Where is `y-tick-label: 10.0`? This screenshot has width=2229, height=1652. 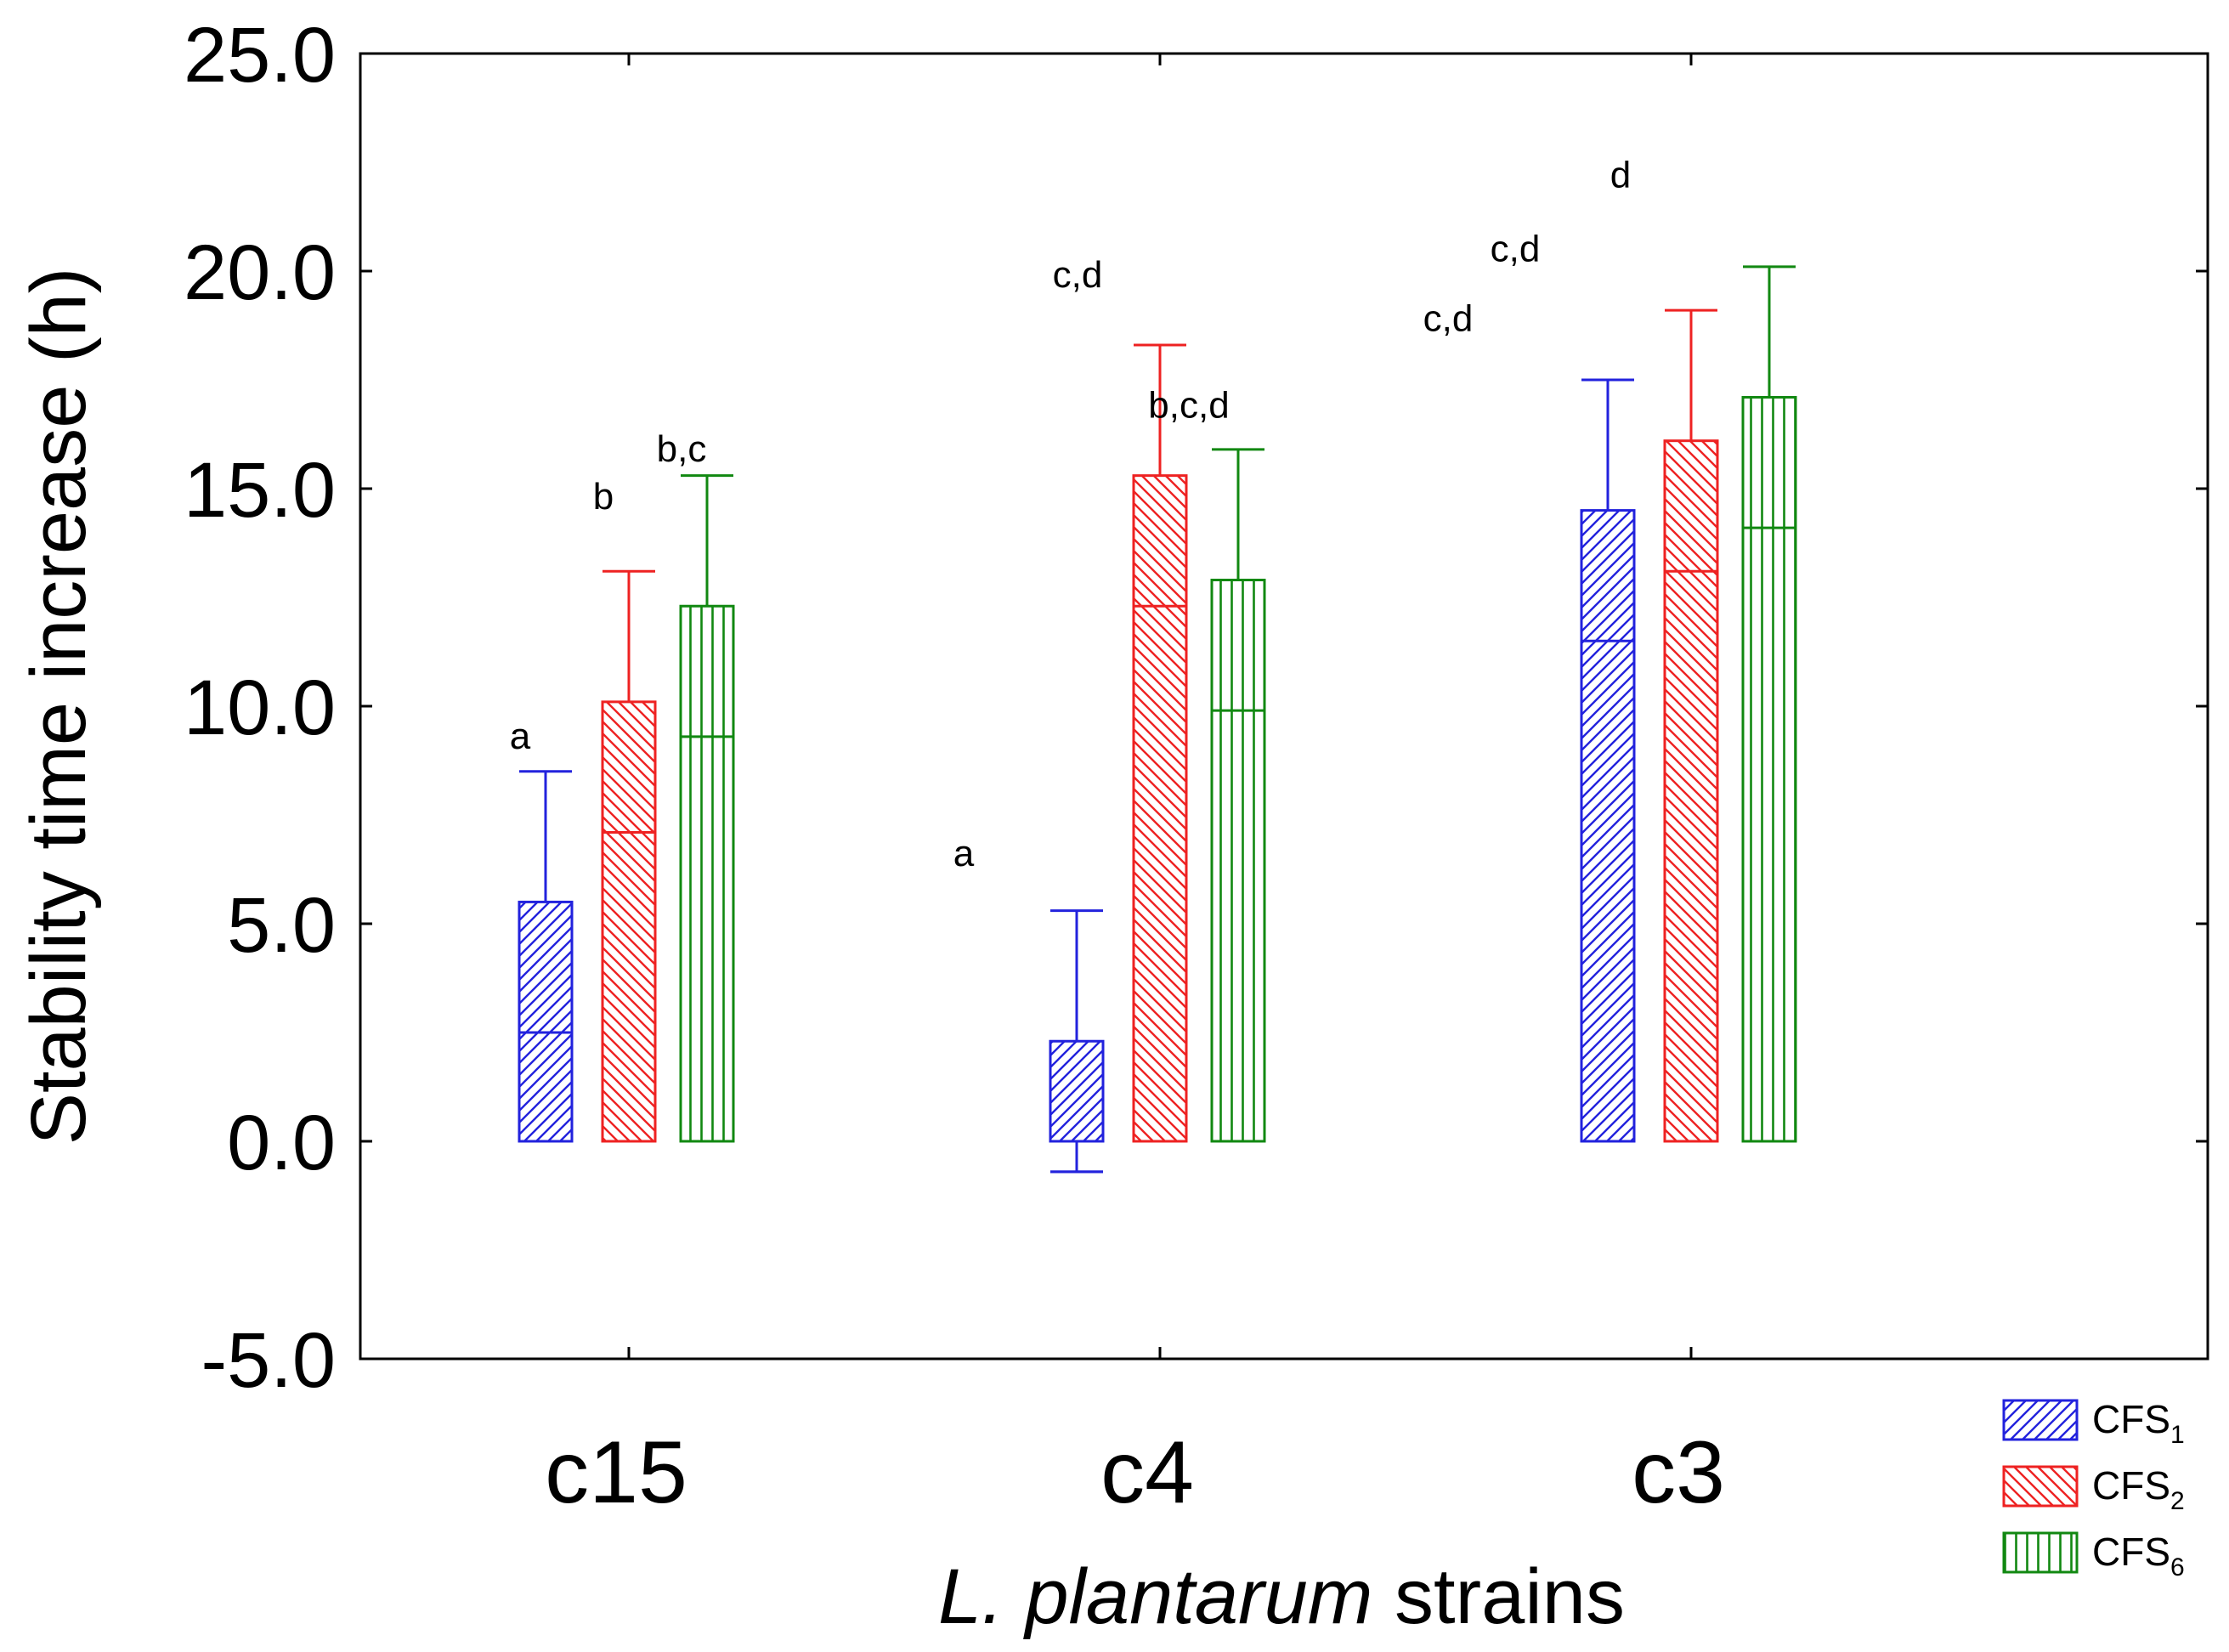
y-tick-label: 10.0 is located at coordinates (260, 708).